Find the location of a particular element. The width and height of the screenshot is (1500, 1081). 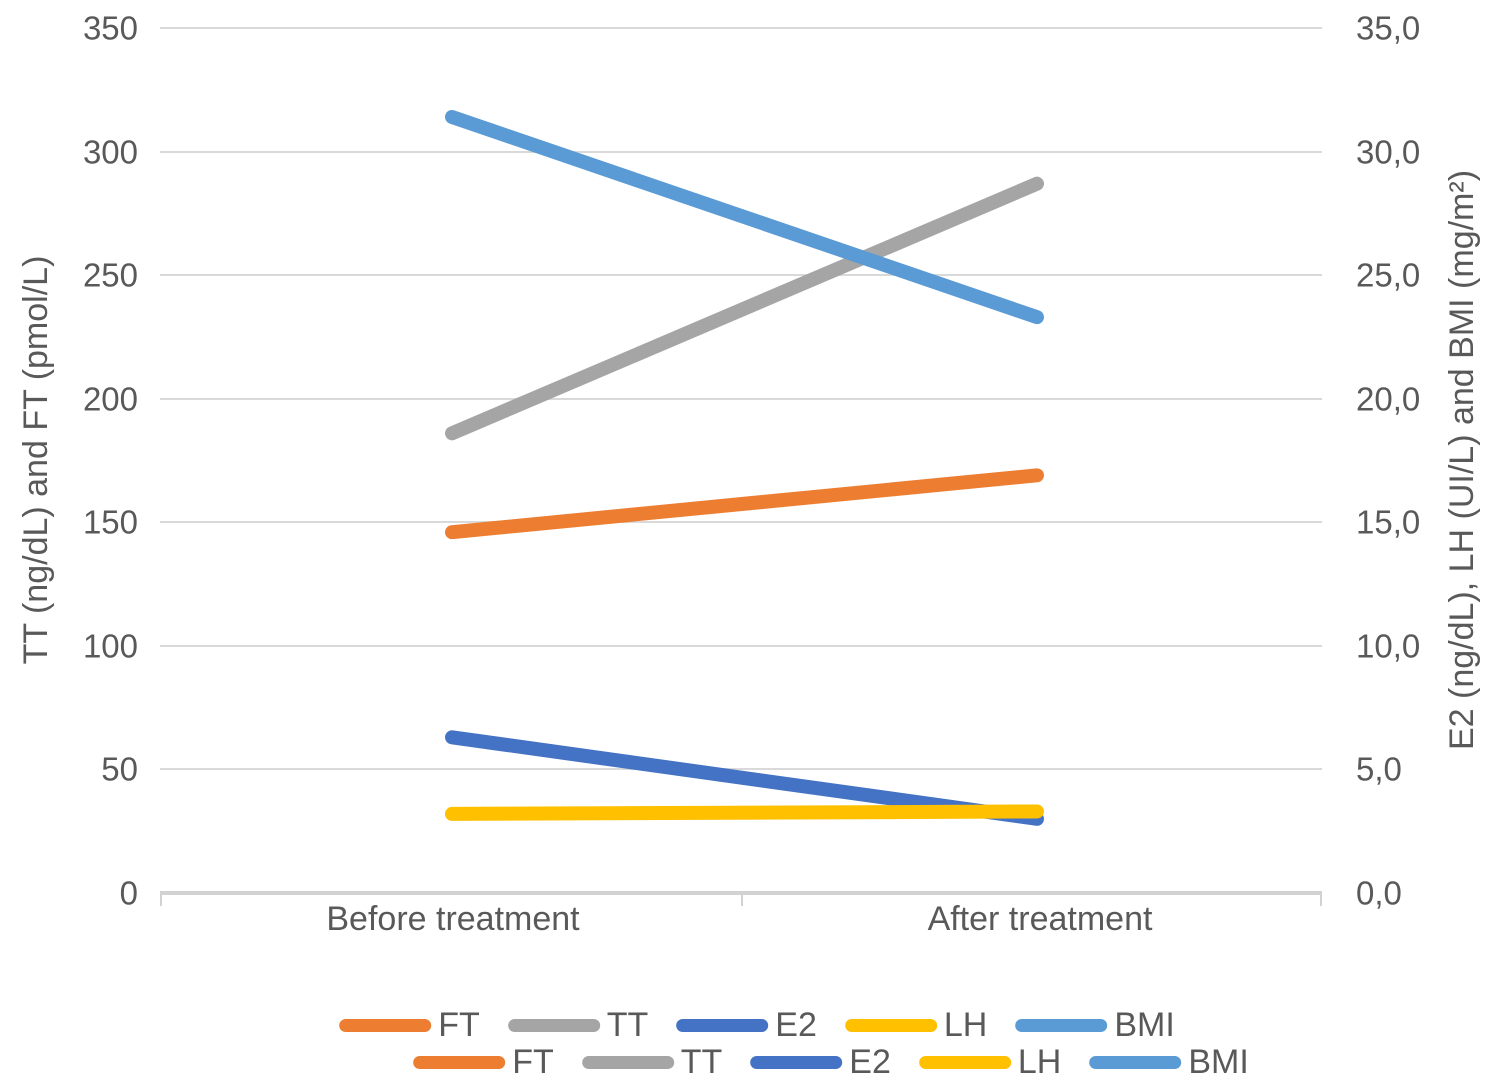

left-axis-tick-label: 300 is located at coordinates (110, 152).